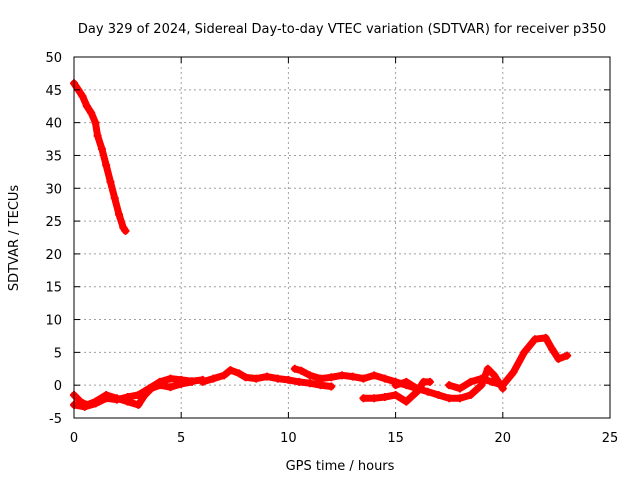  Describe the element at coordinates (288, 438) in the screenshot. I see `x-tick-label: 10` at that location.